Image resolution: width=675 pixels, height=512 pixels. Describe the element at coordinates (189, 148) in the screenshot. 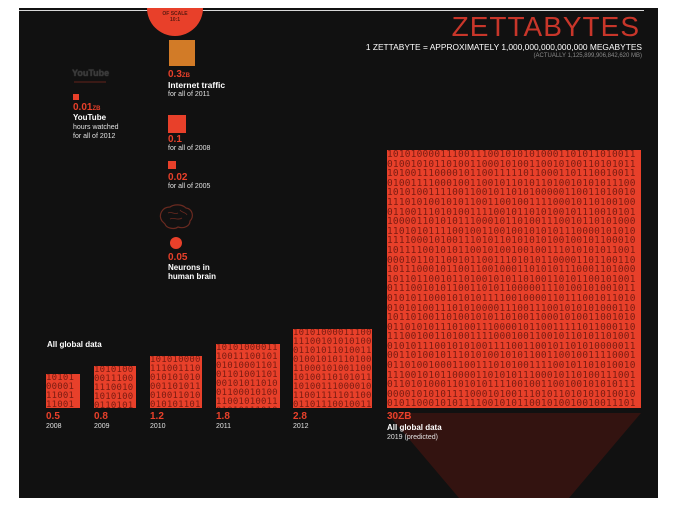

I see `comparison-2008-sub: for all of 2008` at that location.